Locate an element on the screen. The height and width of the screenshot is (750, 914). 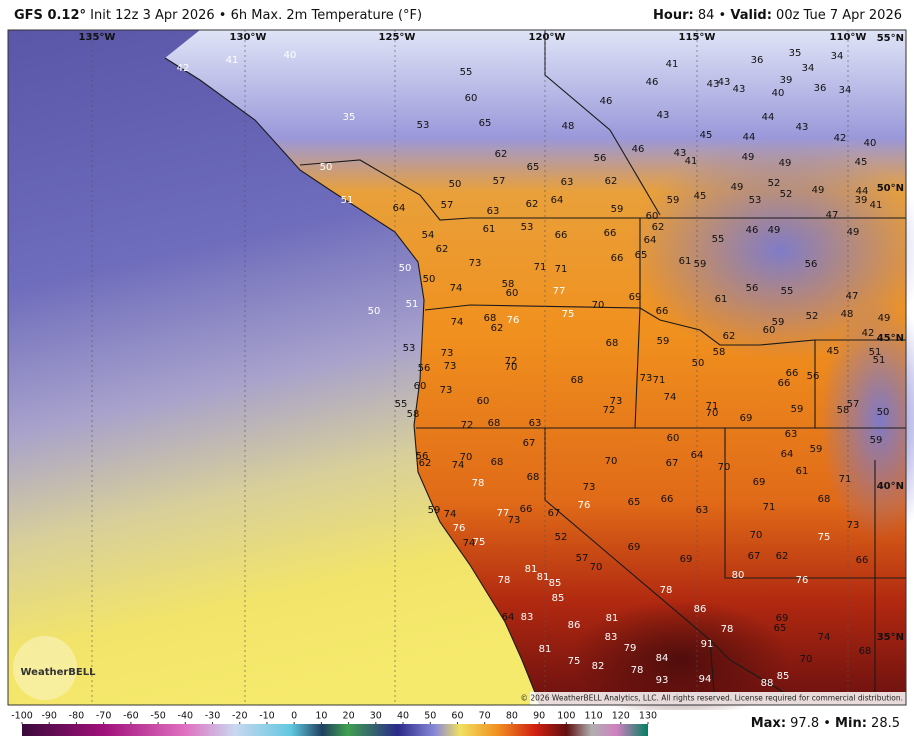
station-value: 51 is located at coordinates (875, 352).